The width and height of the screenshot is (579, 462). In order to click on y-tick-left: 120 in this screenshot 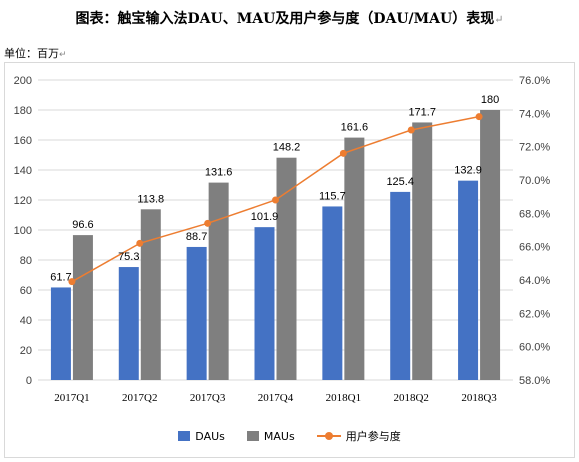, I will do `click(23, 201)`.